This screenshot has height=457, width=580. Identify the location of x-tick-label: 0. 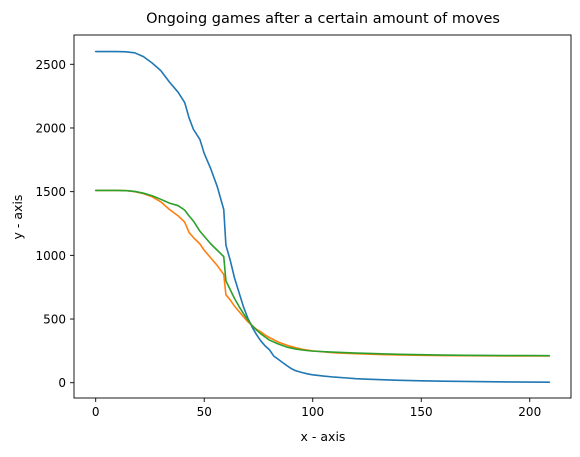
(96, 412).